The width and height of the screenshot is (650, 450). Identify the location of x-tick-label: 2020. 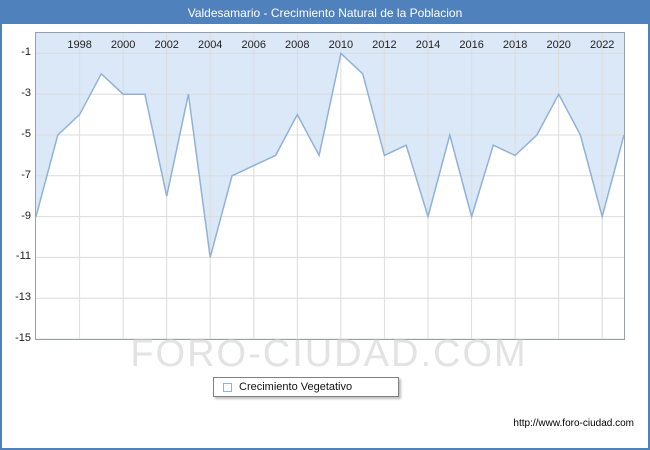
(558, 45).